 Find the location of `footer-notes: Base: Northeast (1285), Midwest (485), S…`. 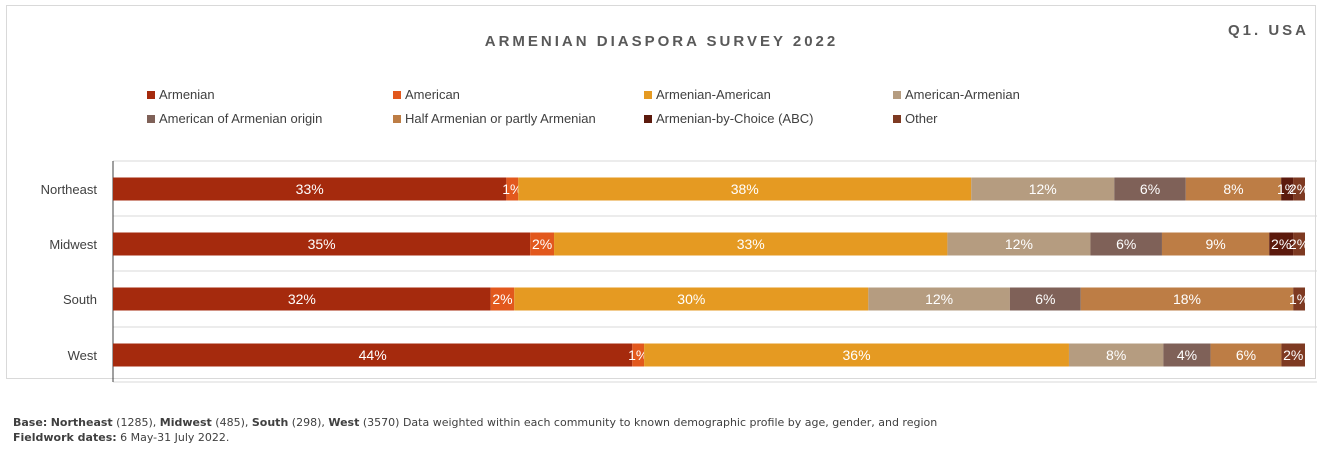

footer-notes: Base: Northeast (1285), Midwest (485), S… is located at coordinates (475, 430).